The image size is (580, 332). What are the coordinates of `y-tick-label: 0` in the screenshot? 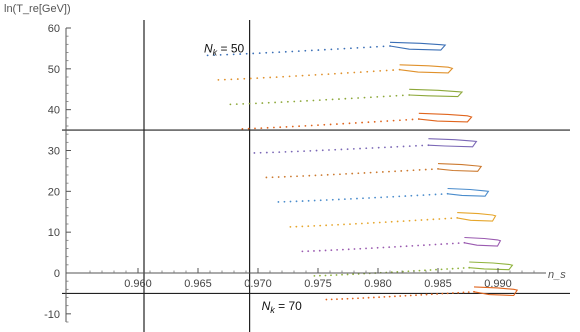 It's located at (57, 274).